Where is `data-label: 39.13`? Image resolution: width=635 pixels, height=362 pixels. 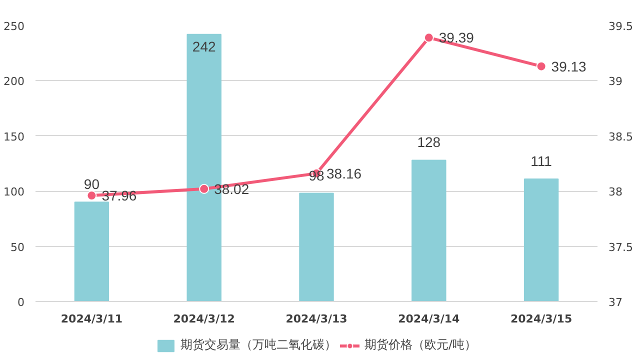 data-label: 39.13 is located at coordinates (569, 66).